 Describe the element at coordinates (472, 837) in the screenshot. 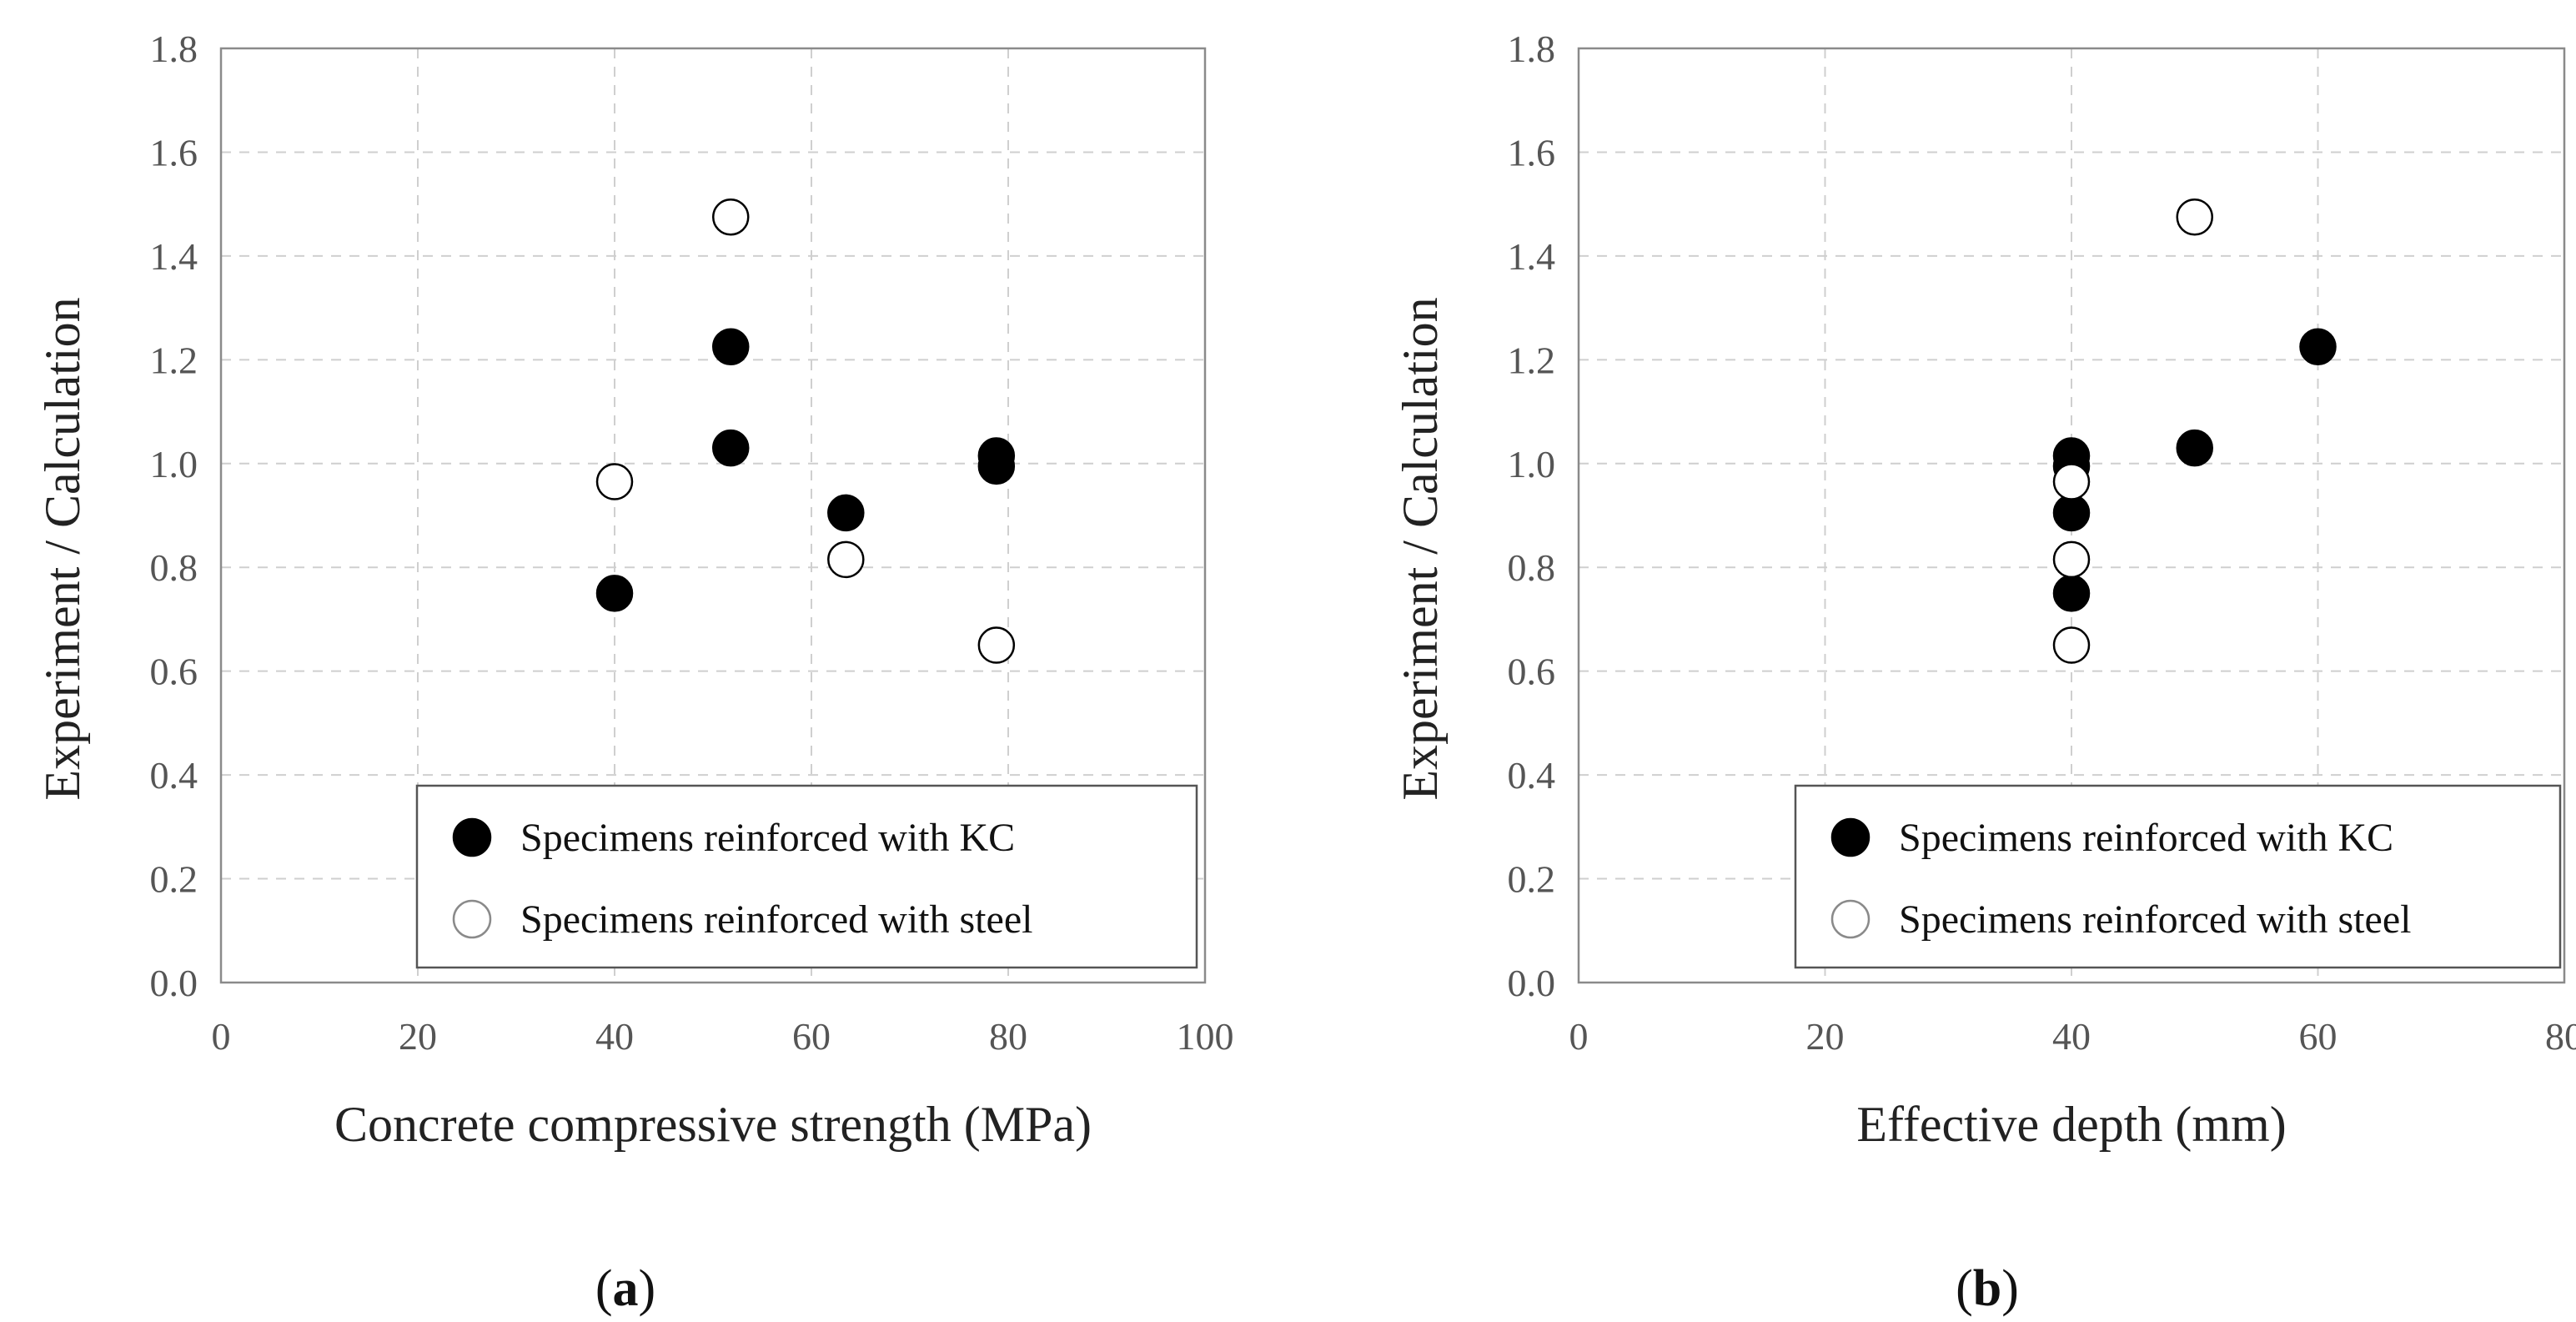

I see `legend-marker-kc-a` at that location.